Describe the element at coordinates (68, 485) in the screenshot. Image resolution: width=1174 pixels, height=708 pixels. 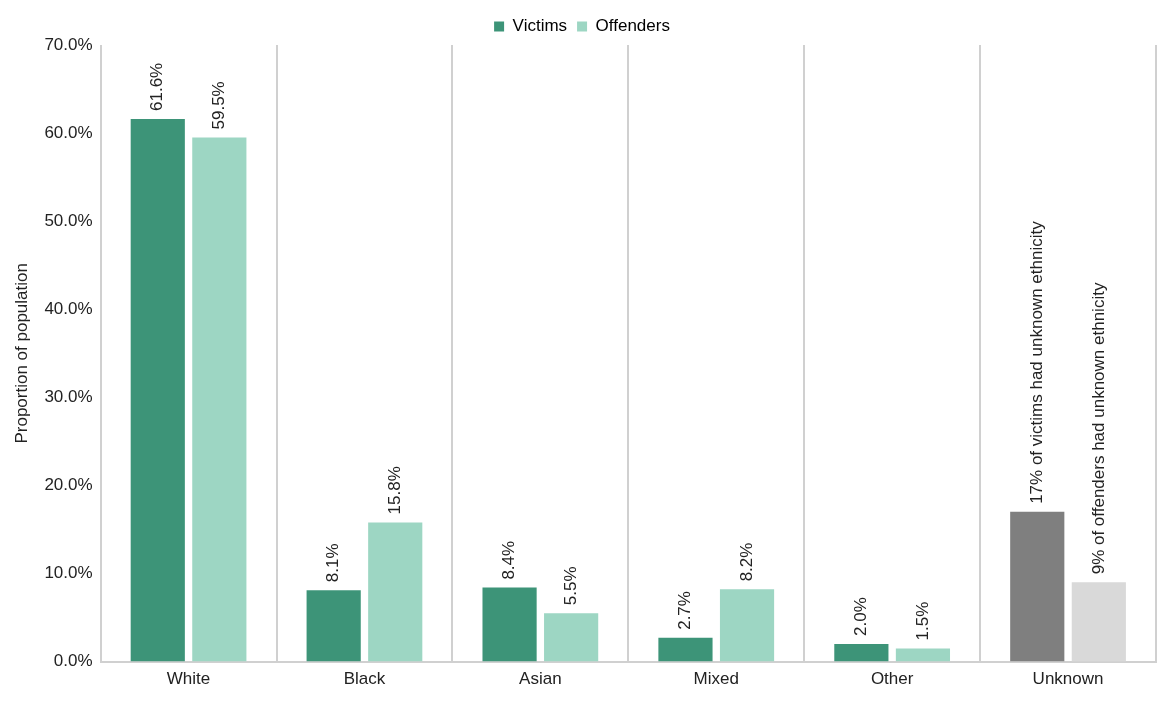
I see `y-tick-label: 20.0%` at that location.